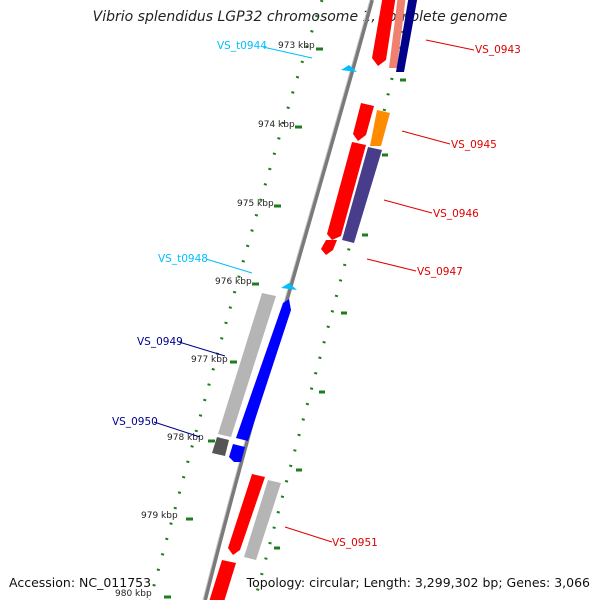 The image size is (600, 600). What do you see at coordinates (160, 342) in the screenshot?
I see `gene-label-vs-0949: VS_0949` at bounding box center [160, 342].